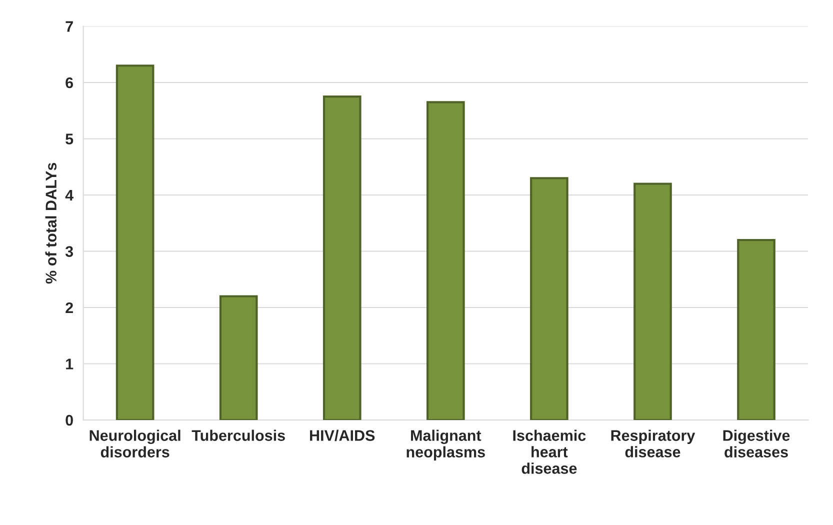 Image resolution: width=833 pixels, height=525 pixels. I want to click on y-tick-label: 5, so click(70, 139).